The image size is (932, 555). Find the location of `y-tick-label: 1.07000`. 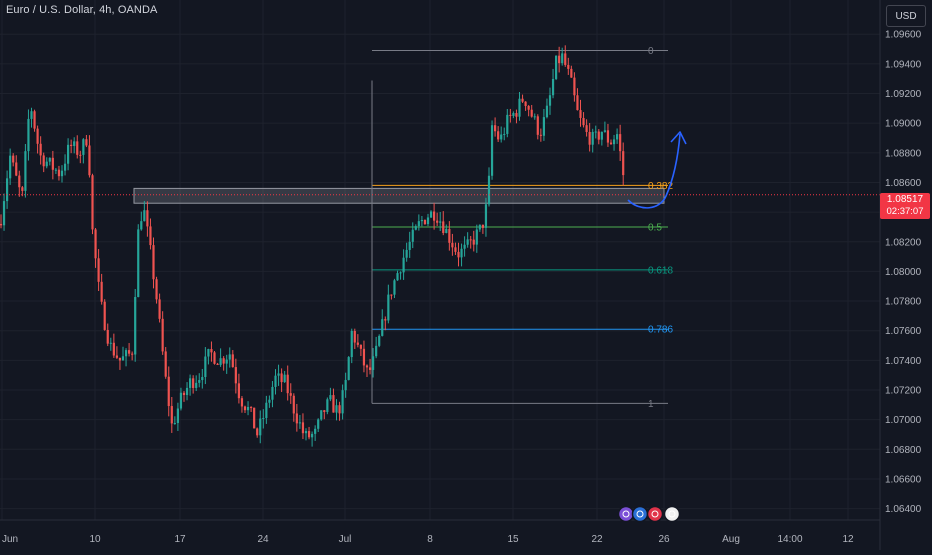

y-tick-label: 1.07000 is located at coordinates (903, 420).